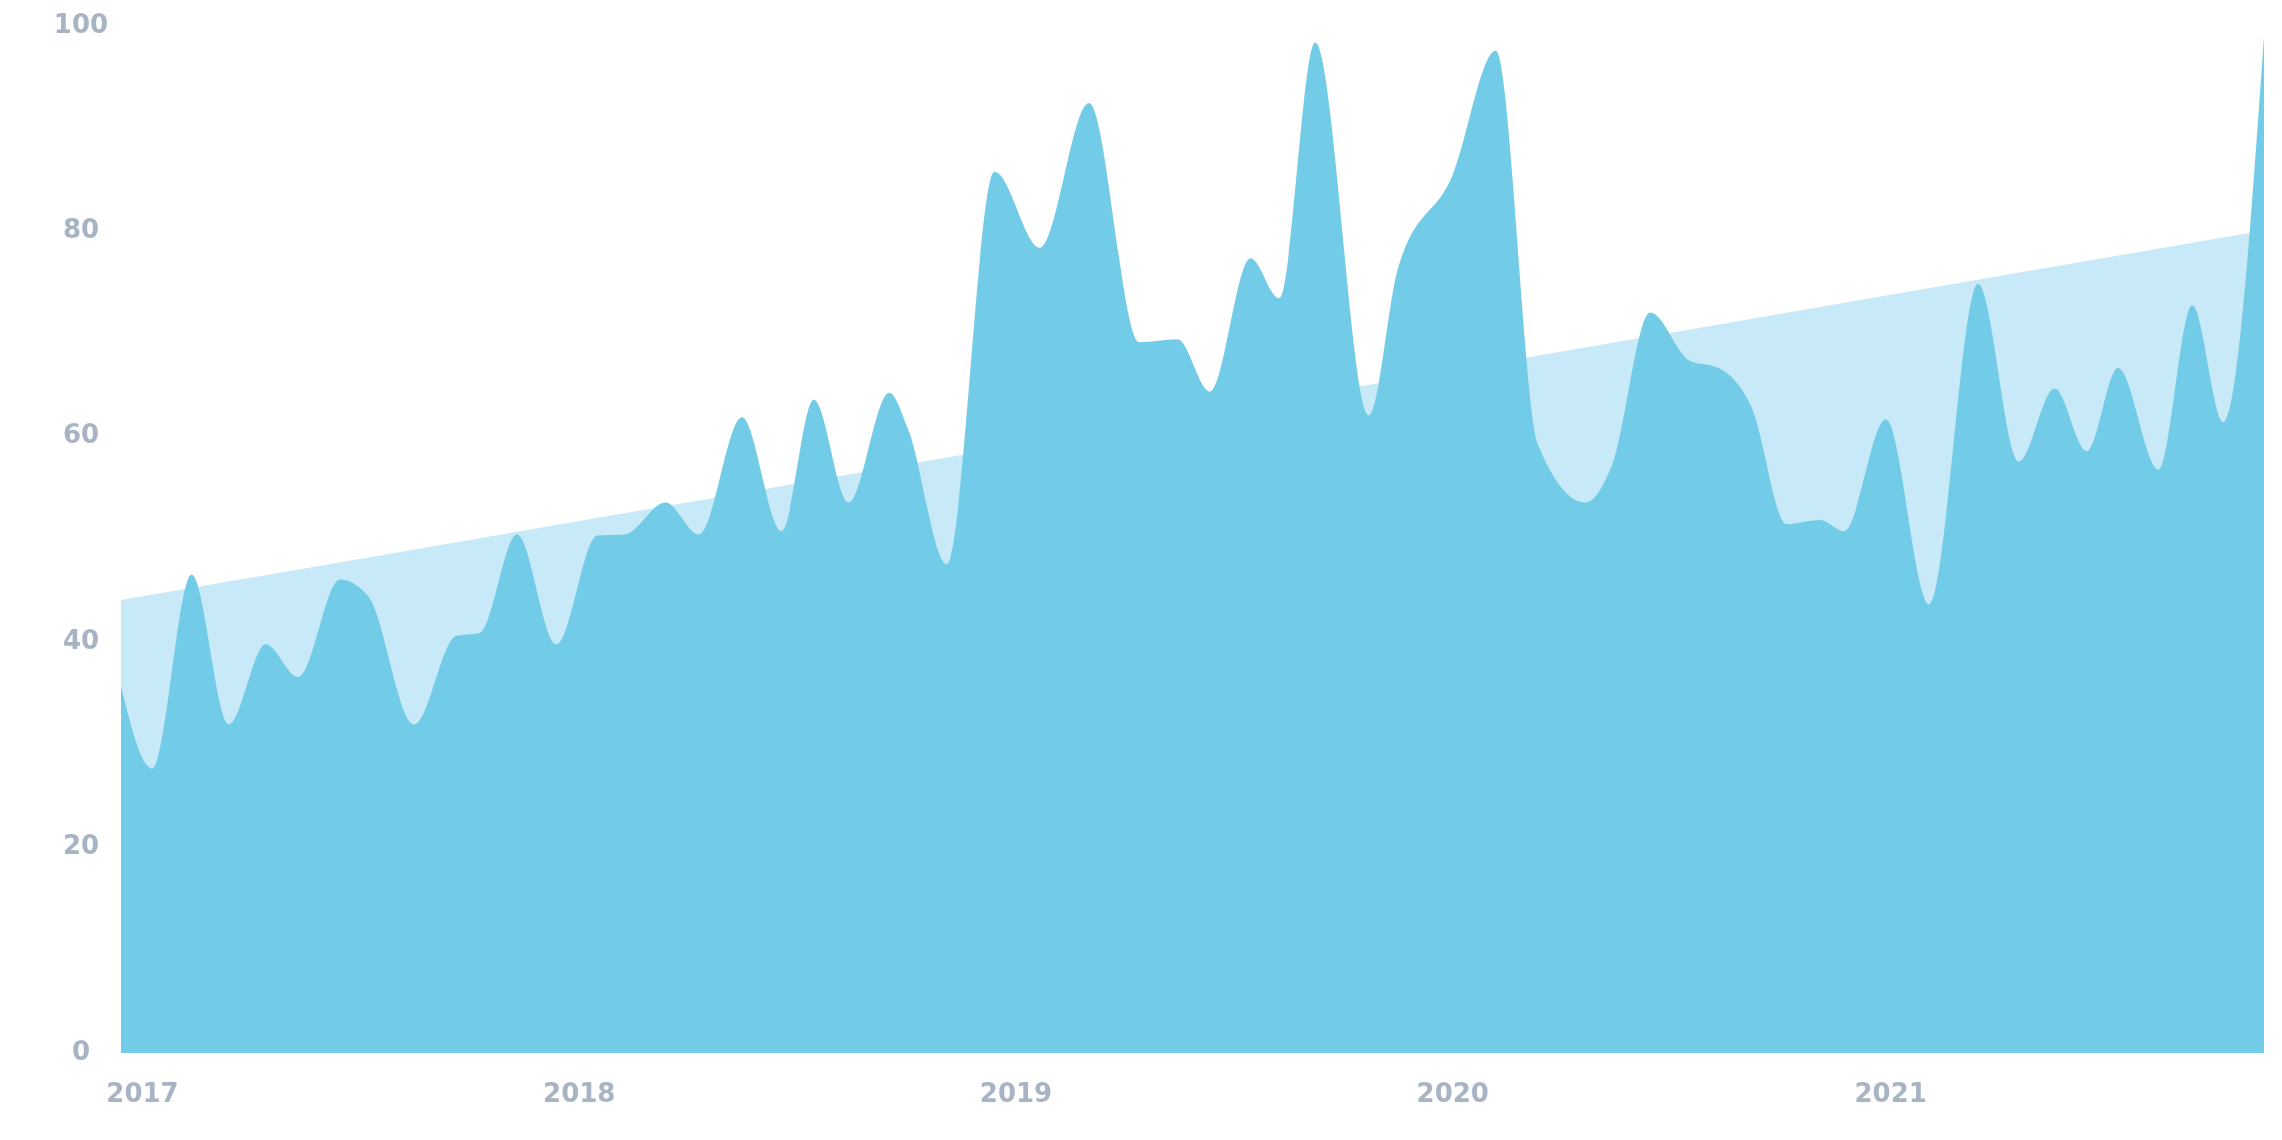  I want to click on y-tick-label: 0, so click(81, 1050).